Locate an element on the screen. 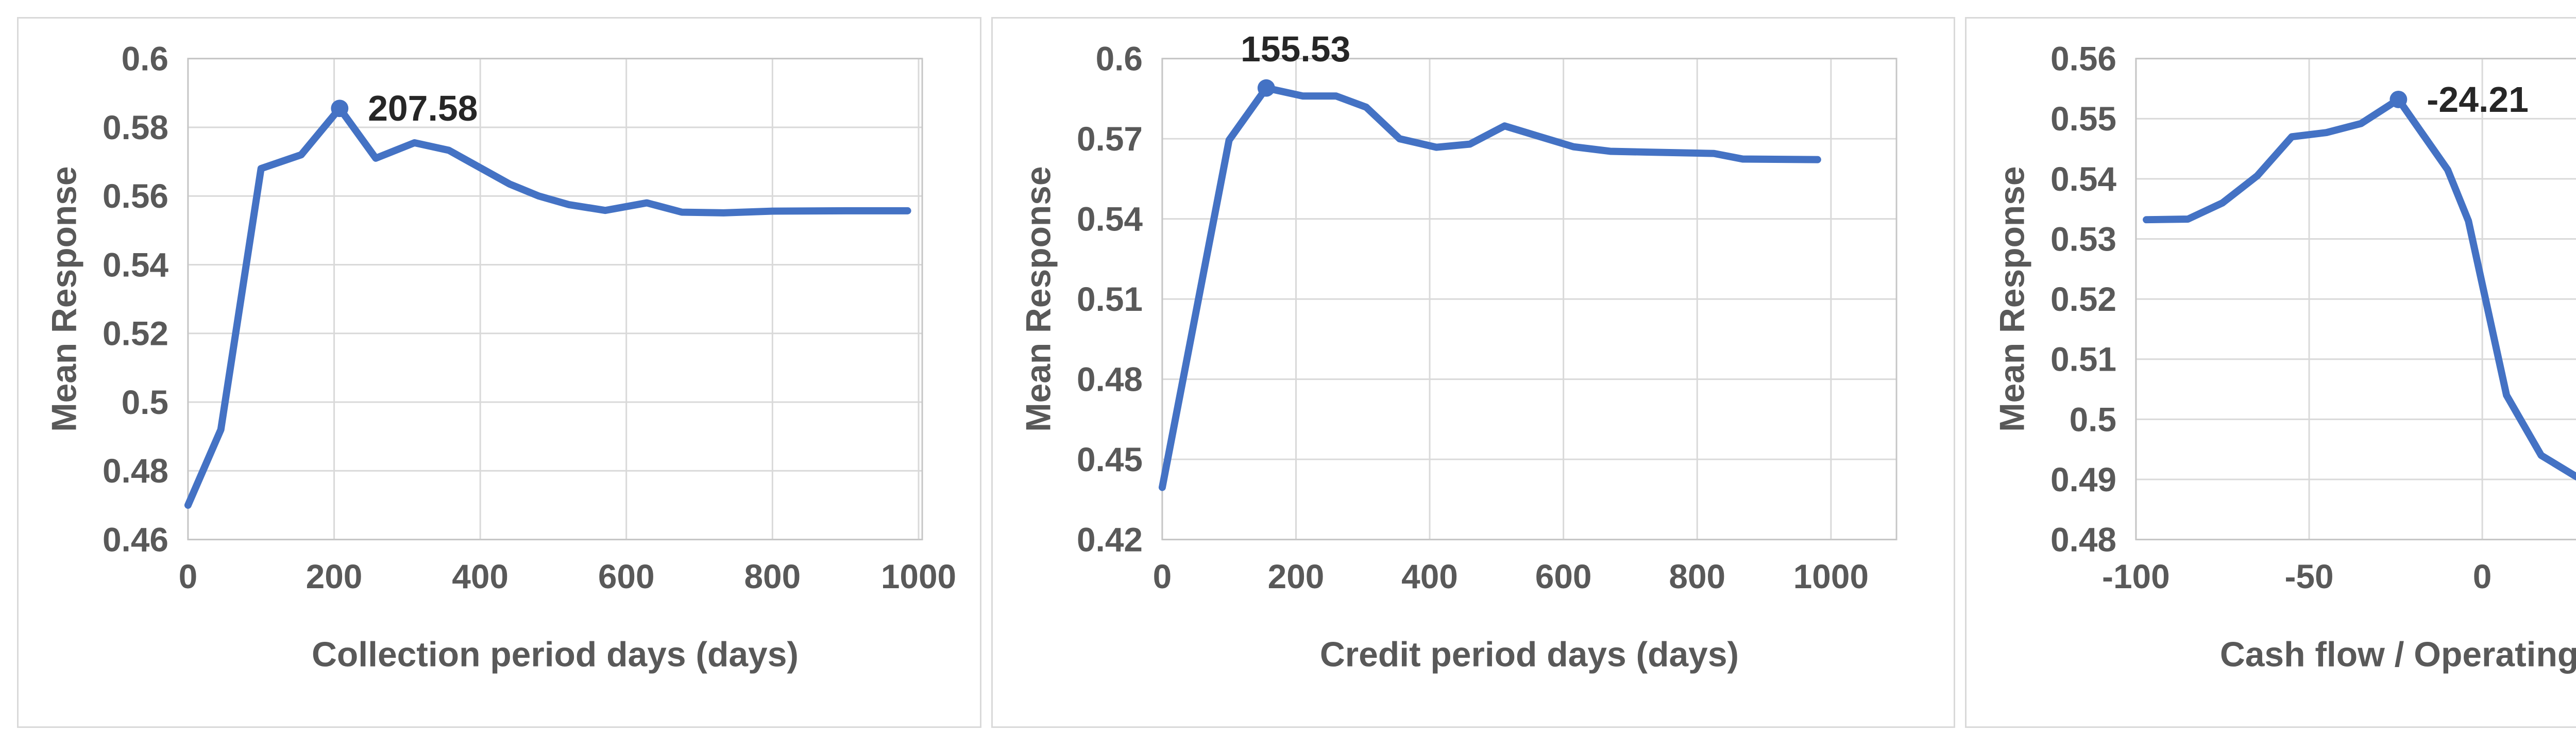 The width and height of the screenshot is (2576, 731). x-tick-label: -100 is located at coordinates (2136, 576).